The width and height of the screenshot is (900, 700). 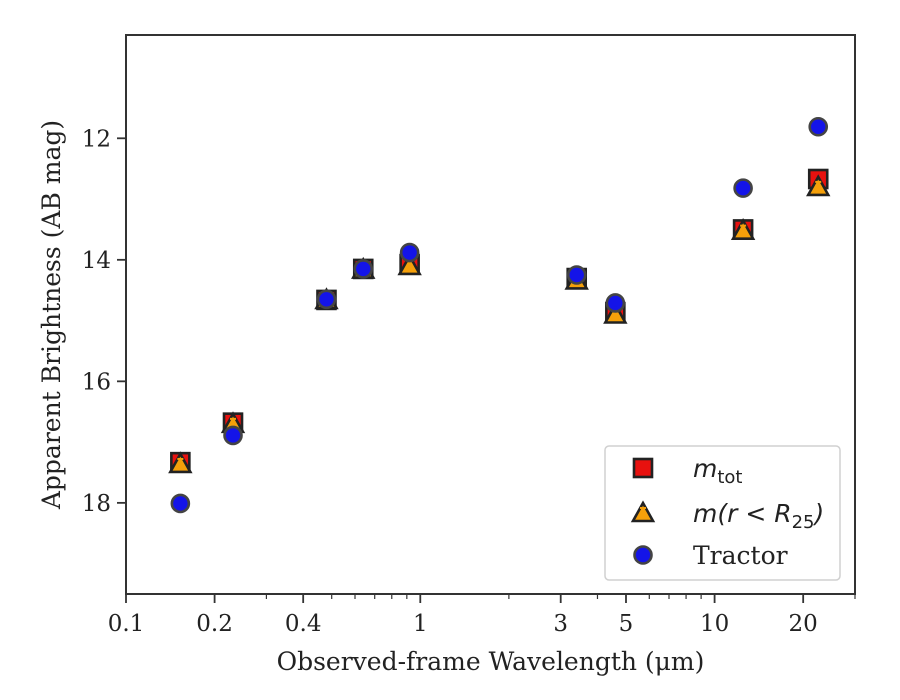 I want to click on legend-error-bar-tractor, so click(x=643, y=555).